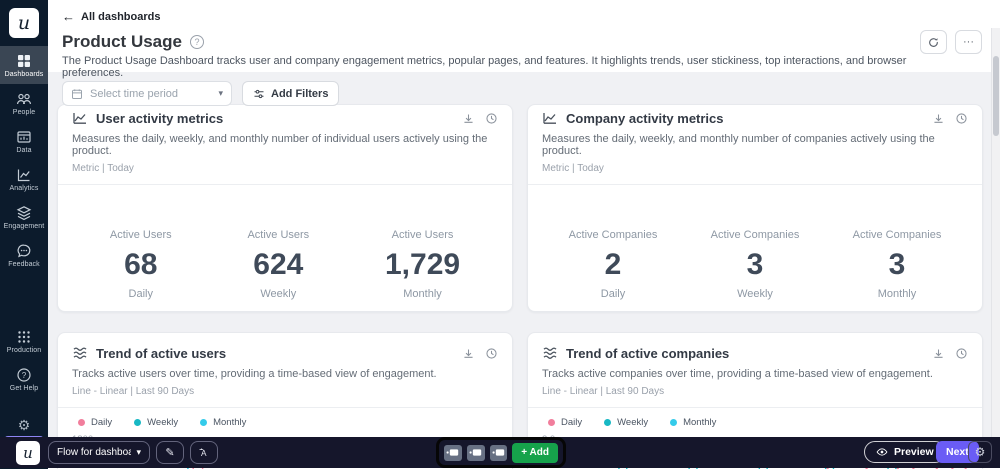  I want to click on card-header: User activity metrics, so click(285, 118).